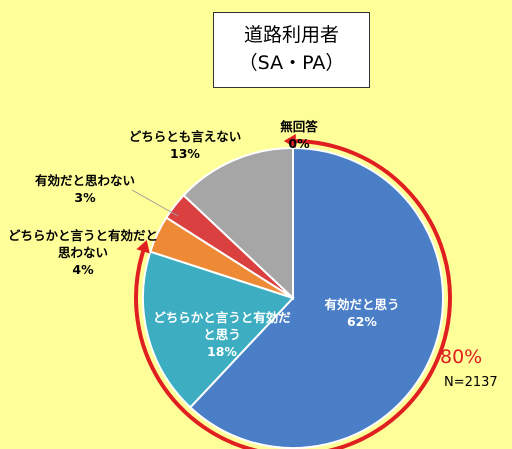 This screenshot has width=512, height=449. What do you see at coordinates (461, 357) in the screenshot?
I see `annotation: 80%` at bounding box center [461, 357].